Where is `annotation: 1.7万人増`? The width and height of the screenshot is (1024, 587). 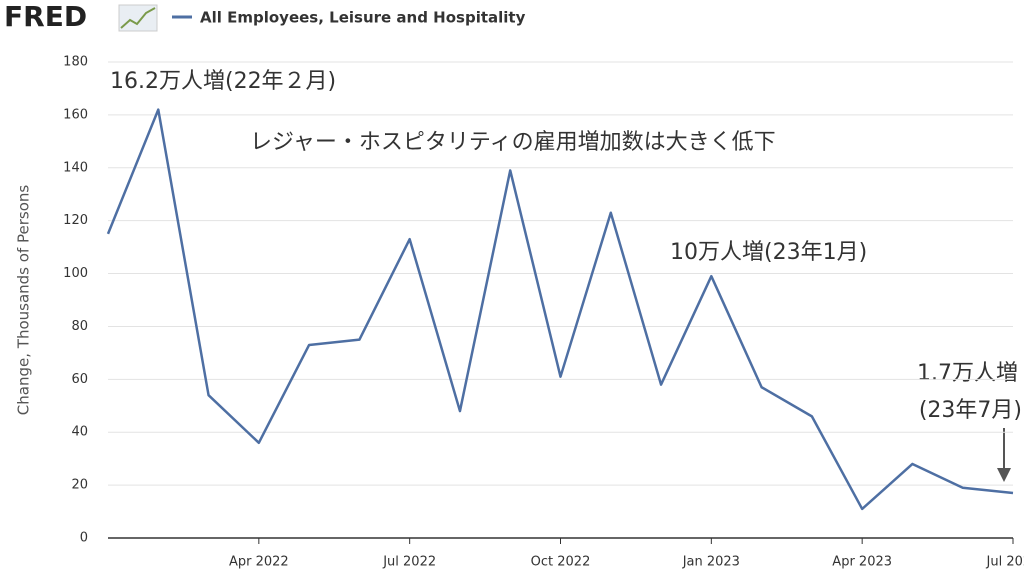
annotation: 1.7万人増 is located at coordinates (967, 373).